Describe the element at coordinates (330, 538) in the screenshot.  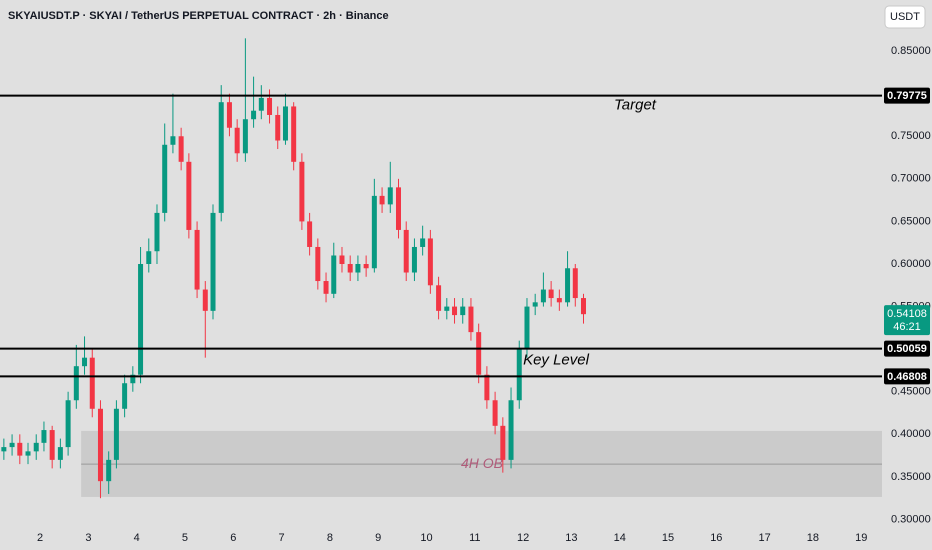
I see `x-tick-label: 8` at that location.